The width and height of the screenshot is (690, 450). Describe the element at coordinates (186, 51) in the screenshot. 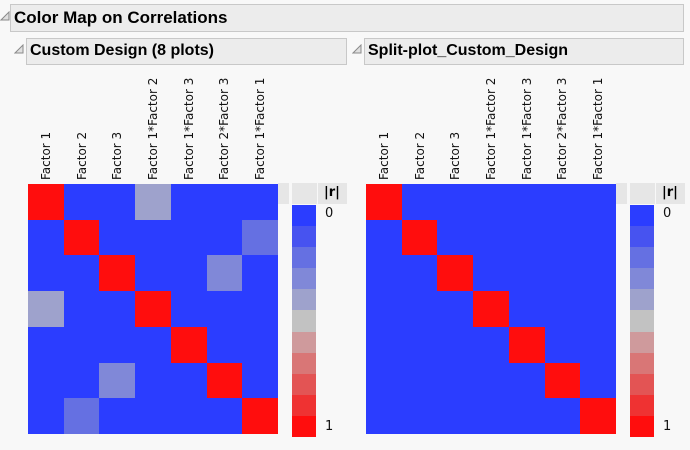

I see `panel-header-custom-design: Custom Design (8 plots)` at that location.